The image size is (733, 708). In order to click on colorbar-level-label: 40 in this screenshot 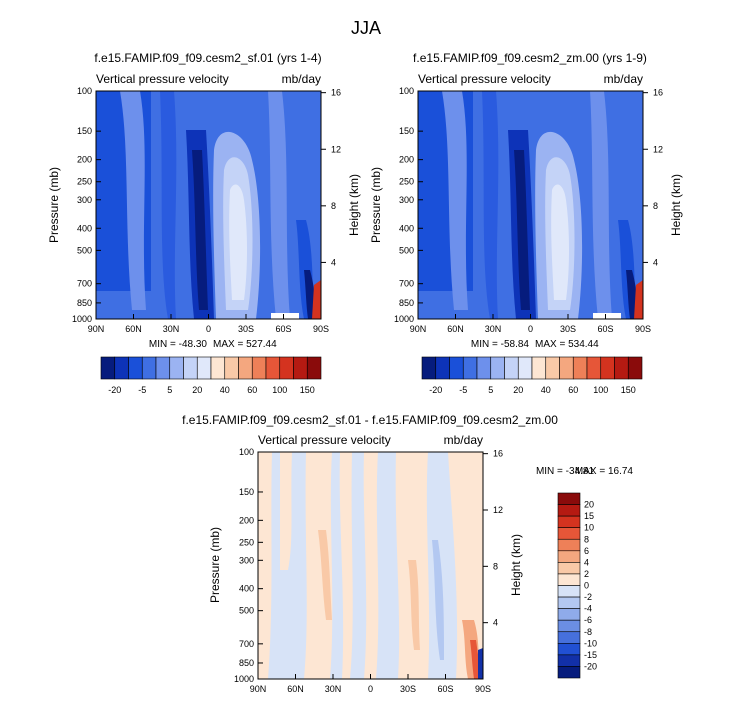, I will do `click(546, 390)`.